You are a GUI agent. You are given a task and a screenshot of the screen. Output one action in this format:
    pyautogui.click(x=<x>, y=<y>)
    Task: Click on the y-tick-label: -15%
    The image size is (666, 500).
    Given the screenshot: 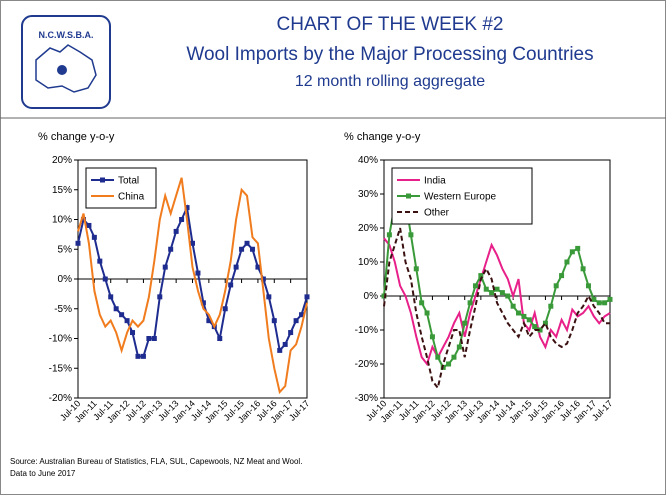 What is the action you would take?
    pyautogui.click(x=60, y=368)
    